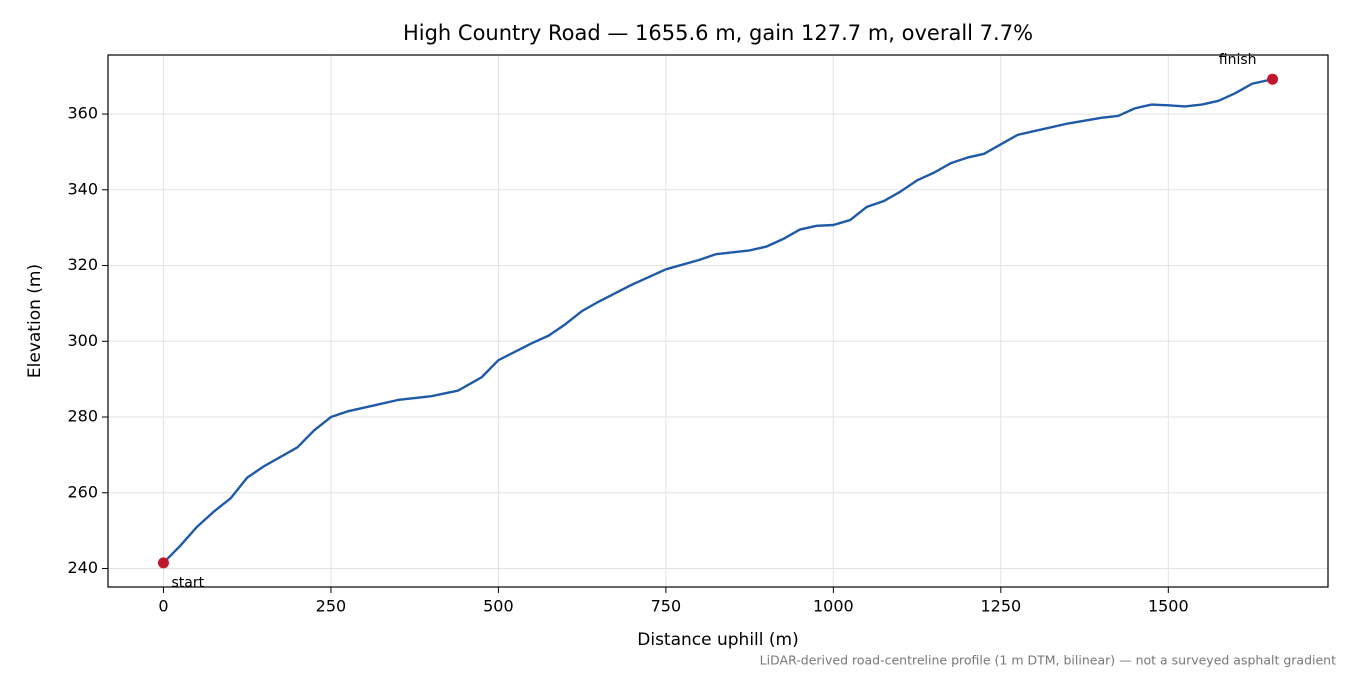  I want to click on y-axis-label: Elevation (m), so click(35, 321).